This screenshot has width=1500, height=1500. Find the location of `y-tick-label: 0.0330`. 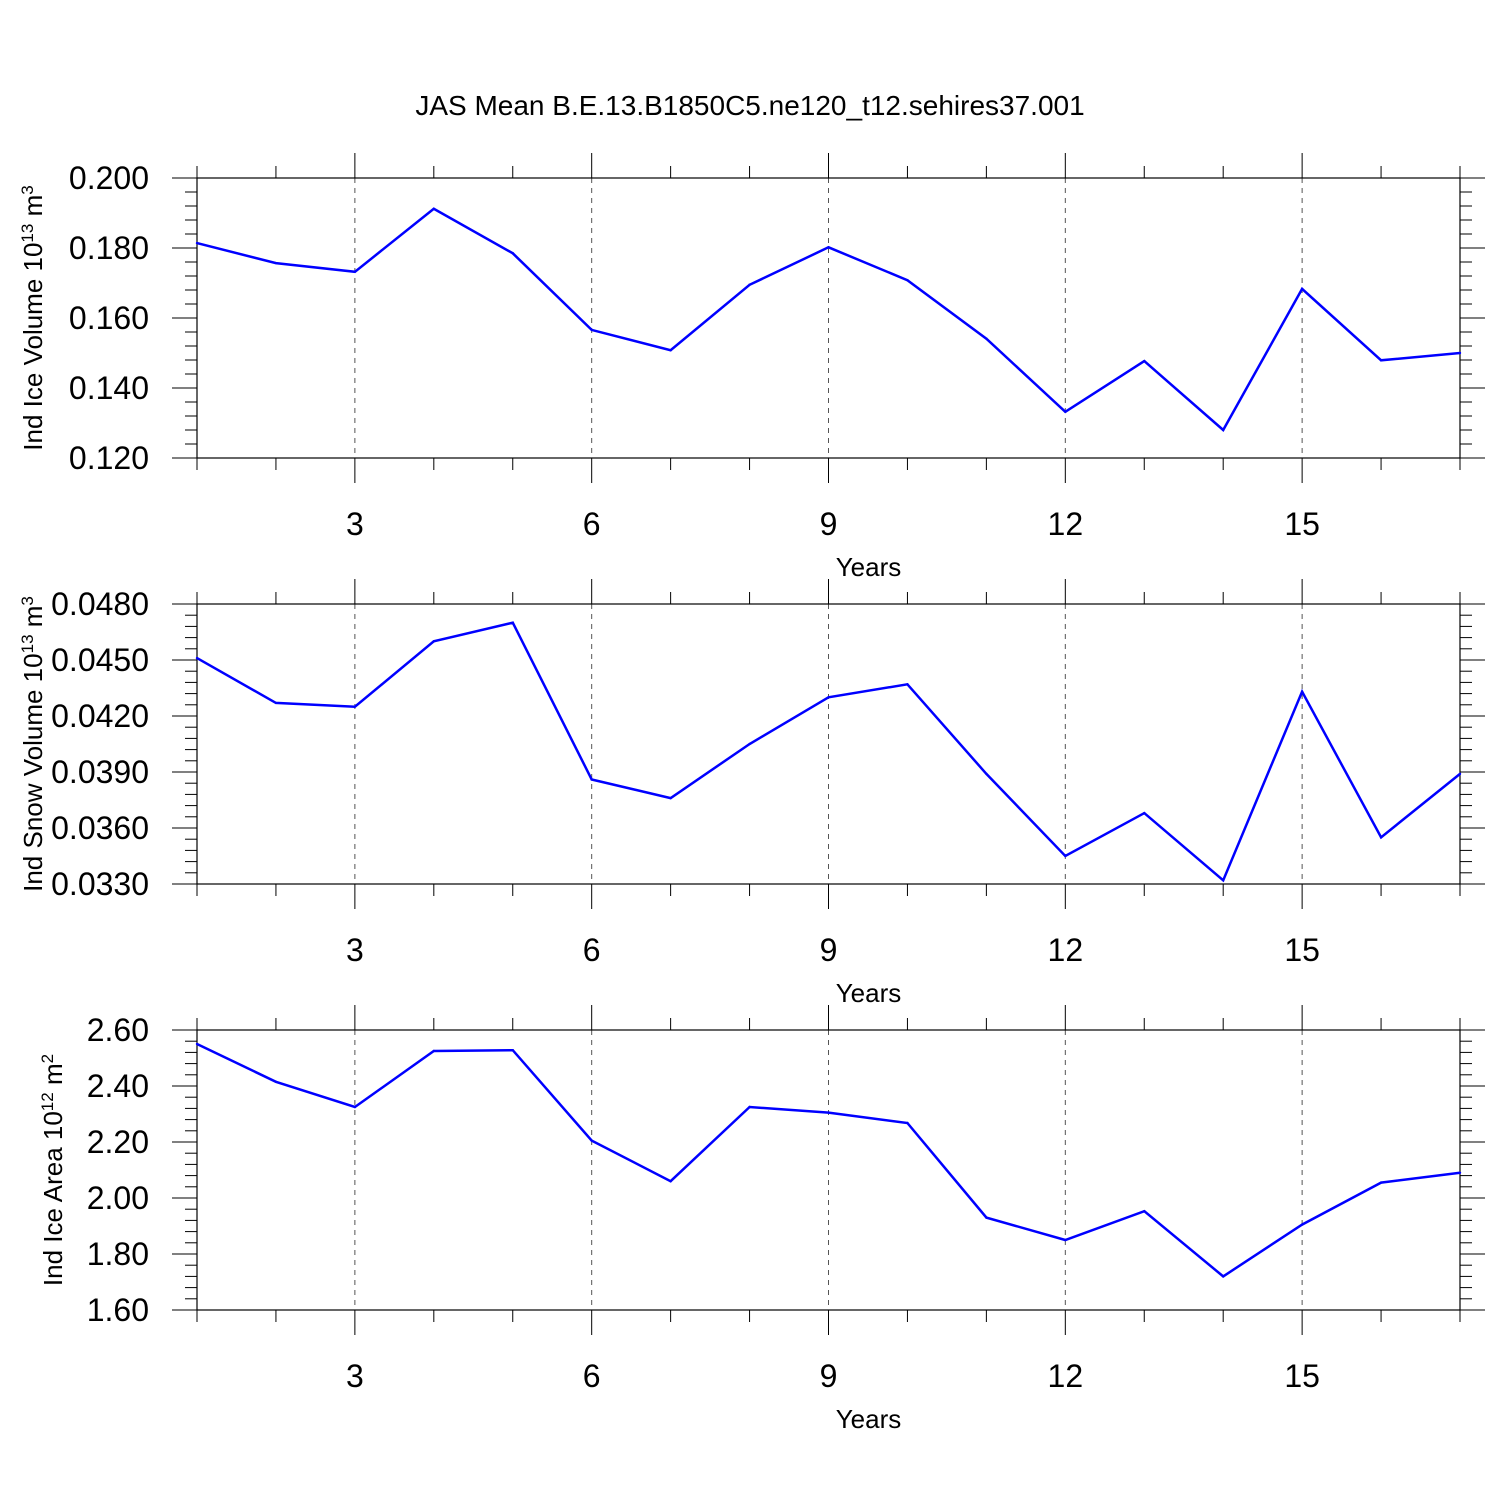

y-tick-label: 0.0330 is located at coordinates (100, 884).